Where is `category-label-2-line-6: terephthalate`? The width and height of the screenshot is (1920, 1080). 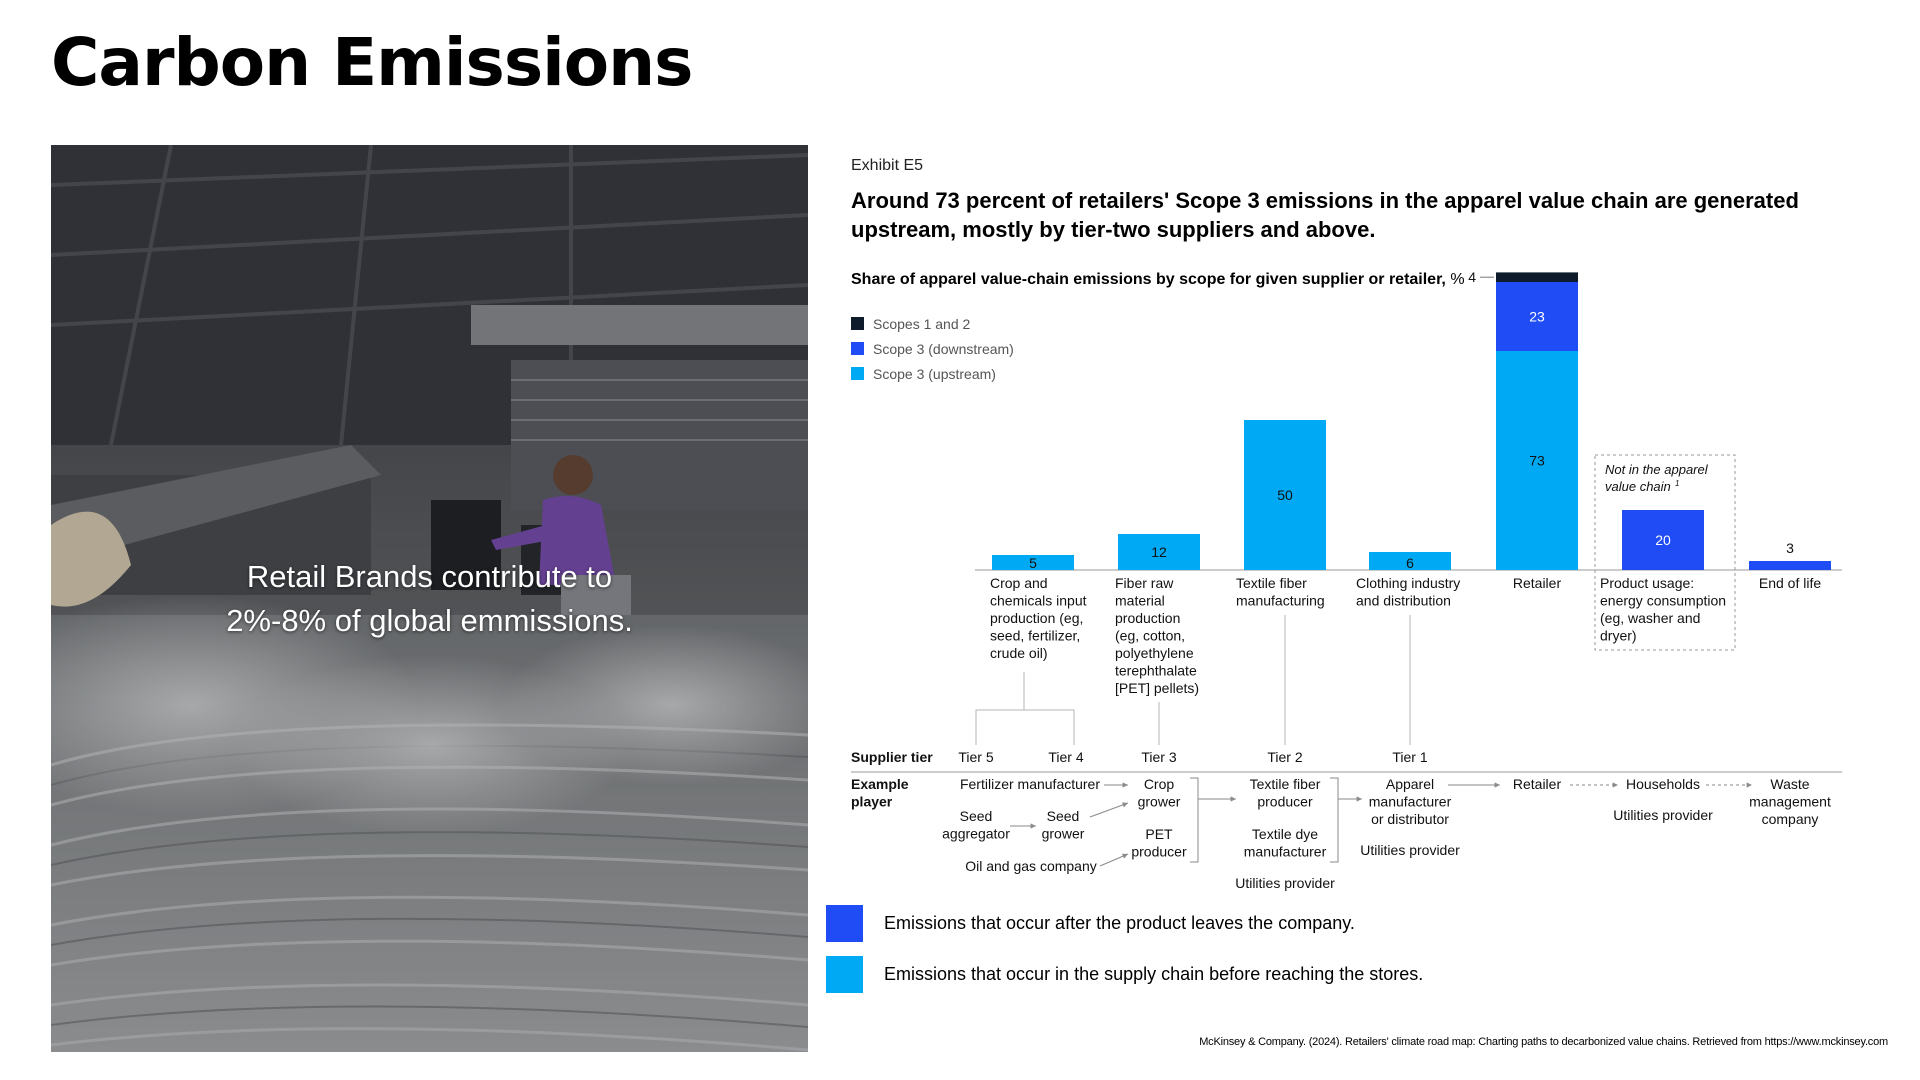
category-label-2-line-6: terephthalate is located at coordinates (1156, 671).